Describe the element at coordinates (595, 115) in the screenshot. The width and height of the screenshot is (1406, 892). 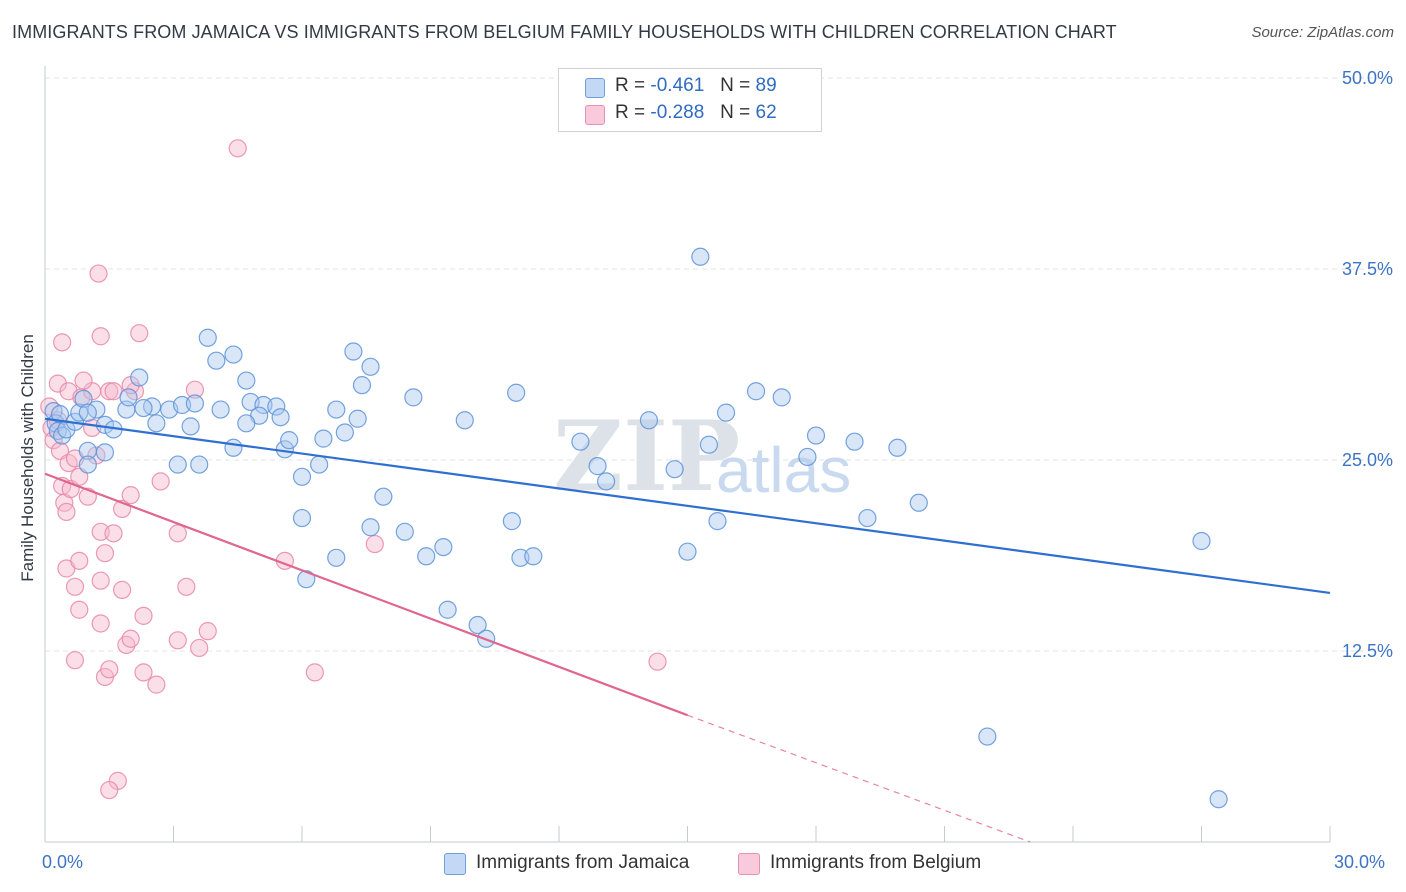
I see `belgium-swatch` at that location.